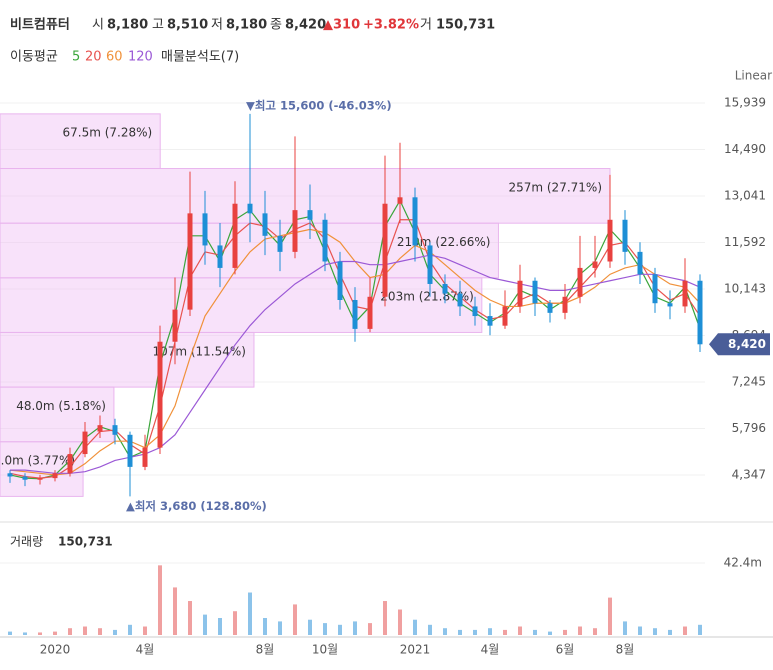  Describe the element at coordinates (745, 288) in the screenshot. I see `y-tick-label: 10,143` at that location.